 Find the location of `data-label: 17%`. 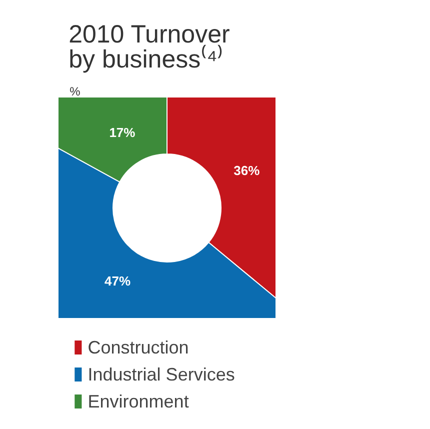

data-label: 17% is located at coordinates (122, 132).